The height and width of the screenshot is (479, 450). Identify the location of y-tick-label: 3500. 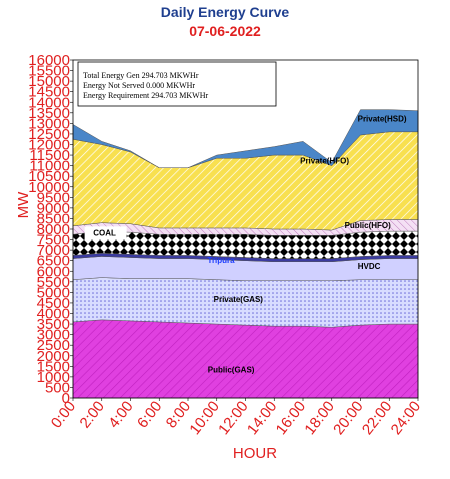
(53, 324).